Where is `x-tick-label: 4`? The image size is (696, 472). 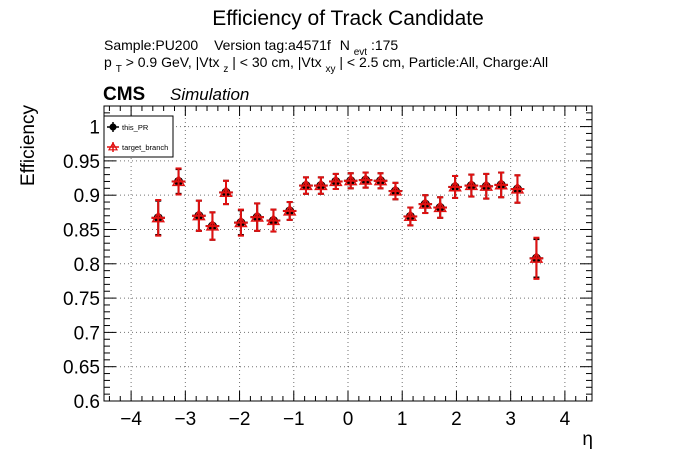
x-tick-label: 4 is located at coordinates (565, 419).